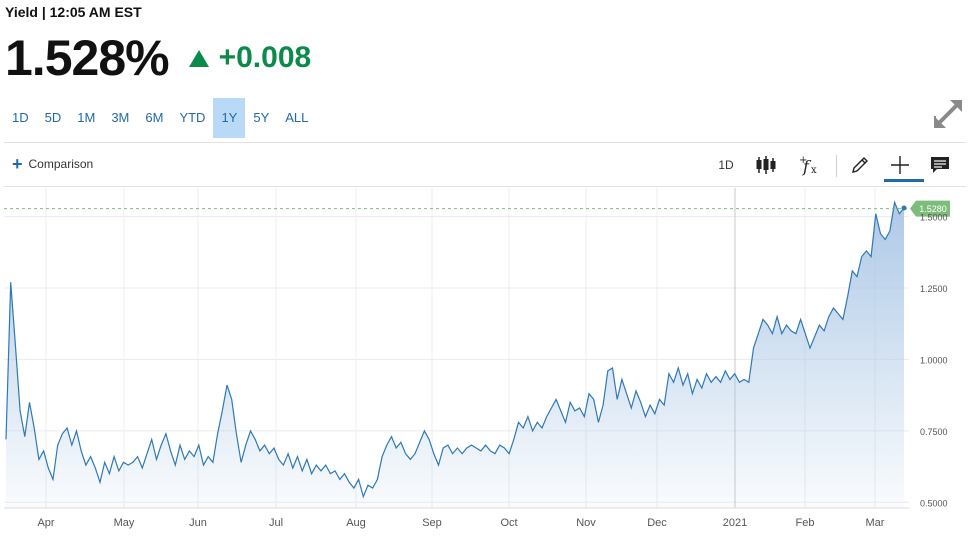 The height and width of the screenshot is (552, 970). Describe the element at coordinates (934, 503) in the screenshot. I see `y-tick-label: 0.5000` at that location.